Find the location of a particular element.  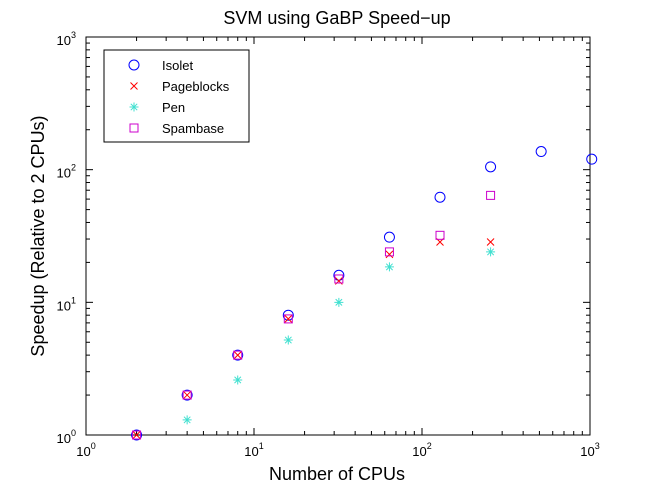

y-tick-label: 10⁰ is located at coordinates (66, 437).